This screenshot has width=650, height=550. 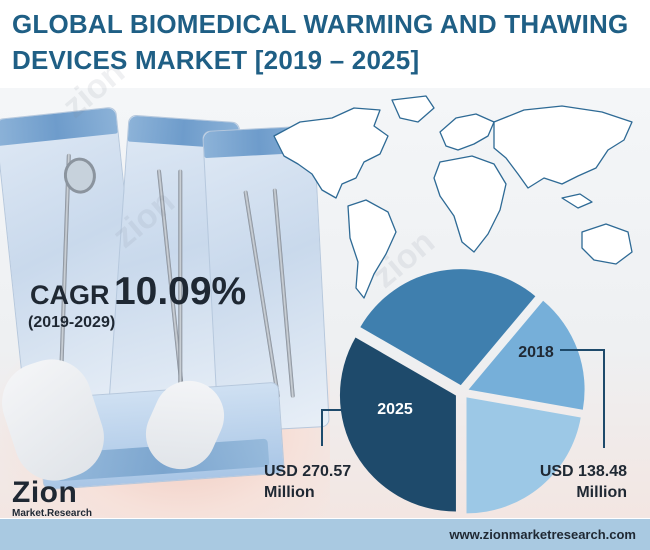 I want to click on logo-brand: Zion, so click(x=45, y=492).